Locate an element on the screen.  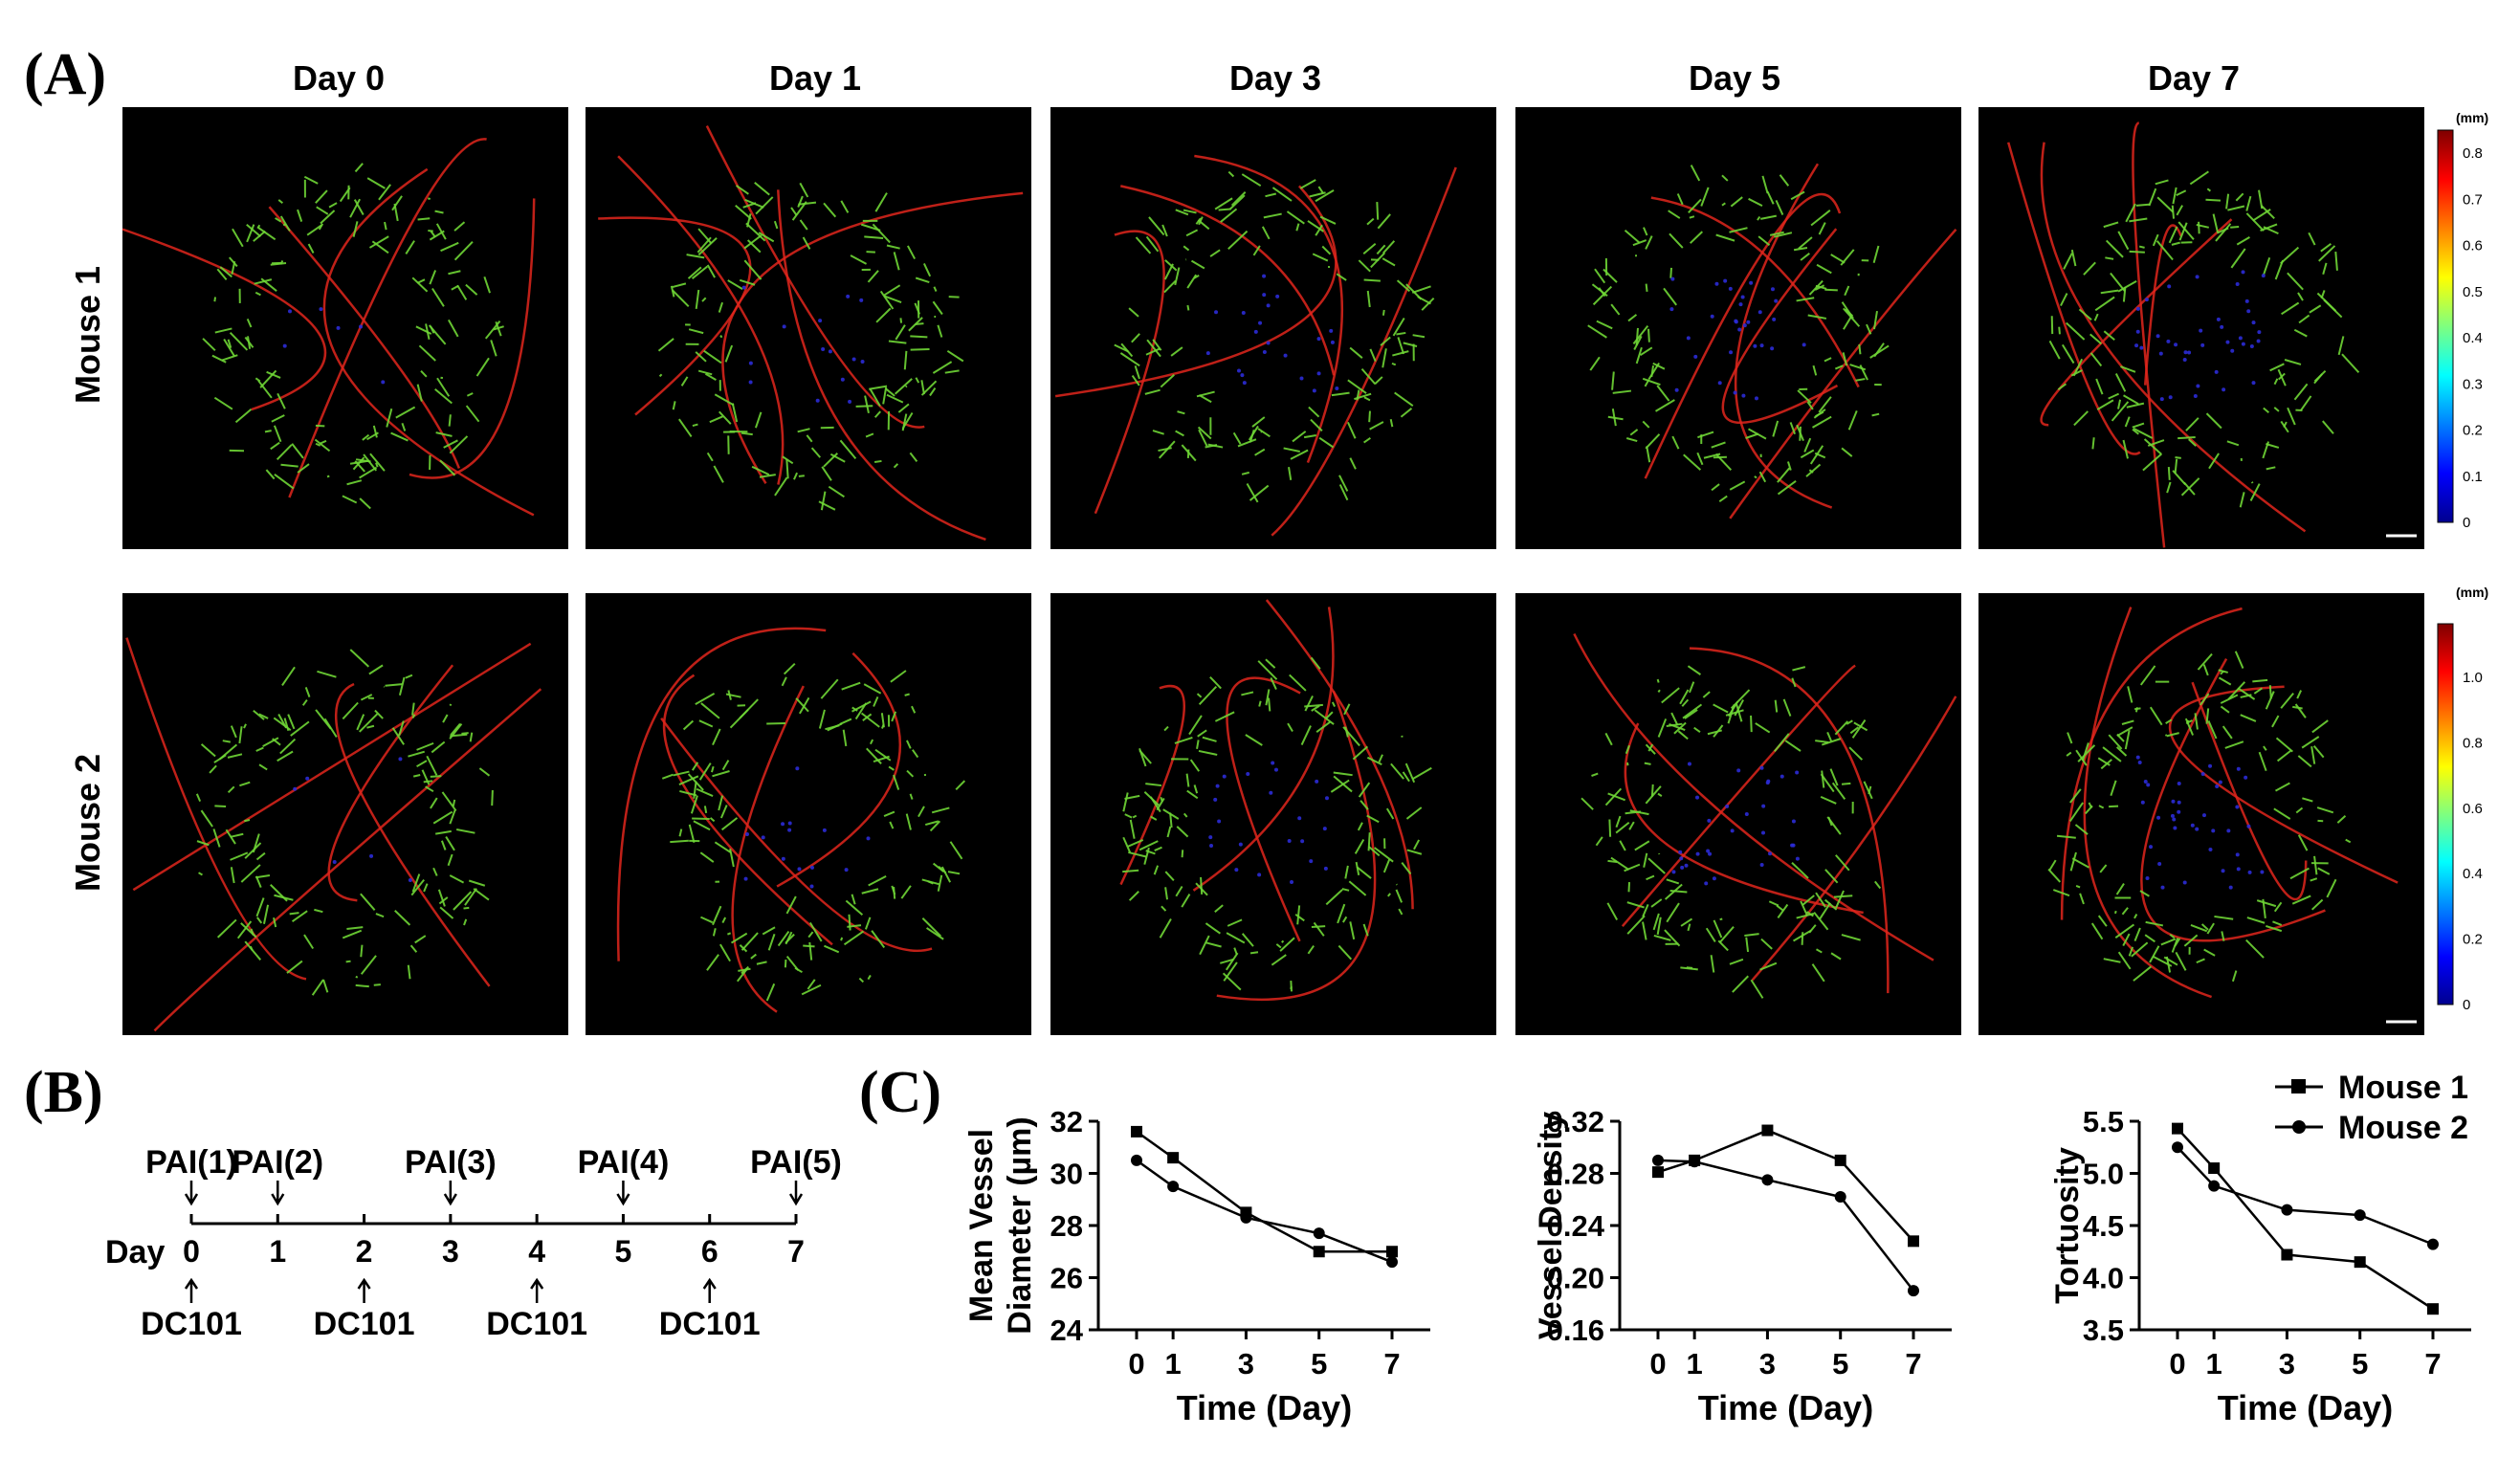
row-label-mouse-1: Mouse 1 is located at coordinates (88, 335).